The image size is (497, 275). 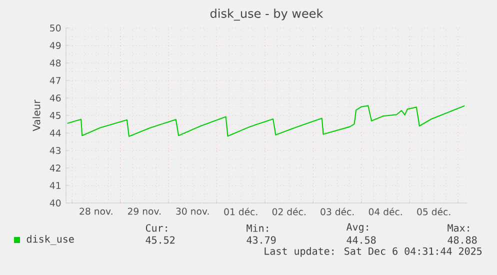 I want to click on y-tick-label: 43, so click(x=55, y=150).